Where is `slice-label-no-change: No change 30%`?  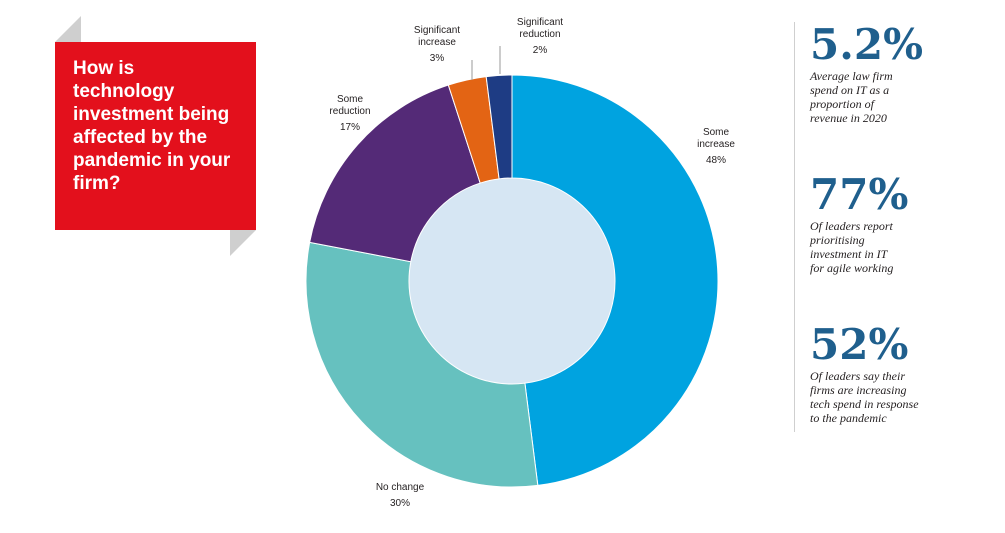
slice-label-no-change: No change 30% is located at coordinates (400, 495).